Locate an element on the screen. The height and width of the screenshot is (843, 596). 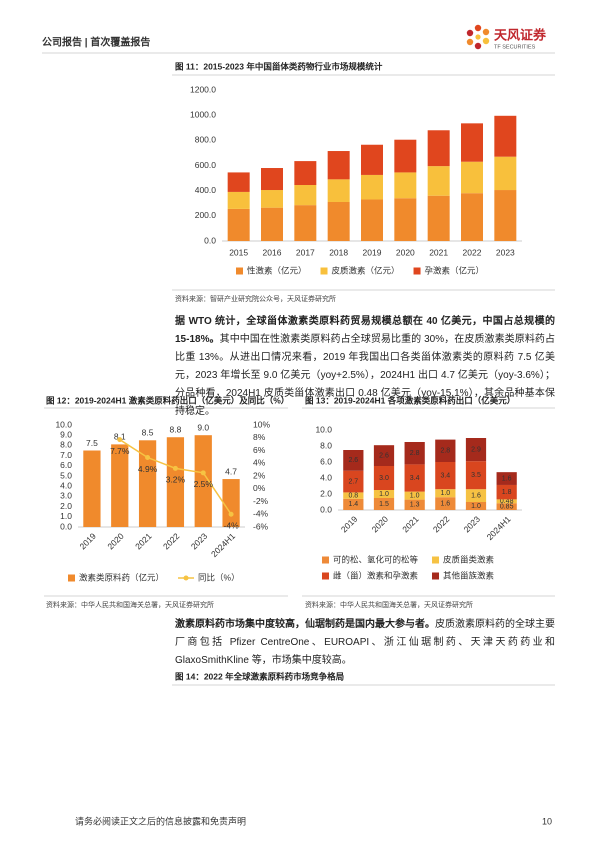
value-label: 2.9 is located at coordinates (476, 449).